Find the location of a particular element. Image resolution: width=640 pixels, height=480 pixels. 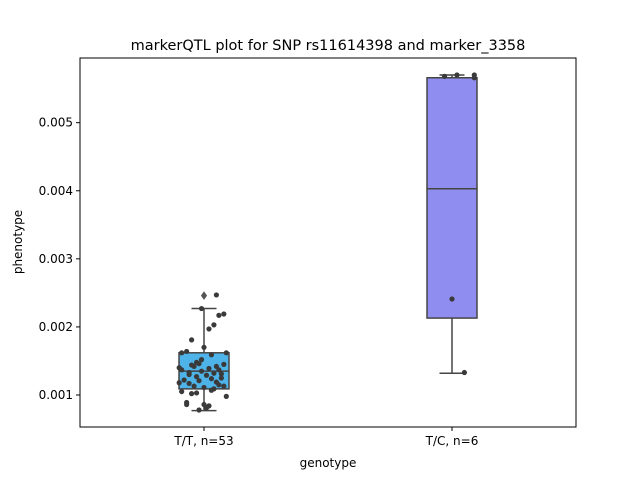

x-axis-label: genotype is located at coordinates (328, 463).